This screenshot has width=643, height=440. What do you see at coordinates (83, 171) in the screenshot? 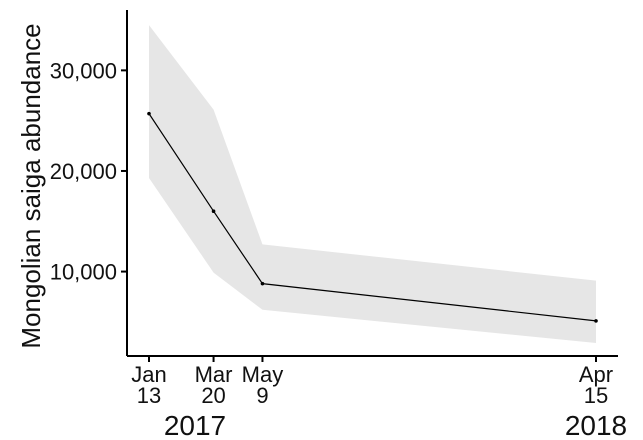
I see `y-tick-label: 20,000` at bounding box center [83, 171].